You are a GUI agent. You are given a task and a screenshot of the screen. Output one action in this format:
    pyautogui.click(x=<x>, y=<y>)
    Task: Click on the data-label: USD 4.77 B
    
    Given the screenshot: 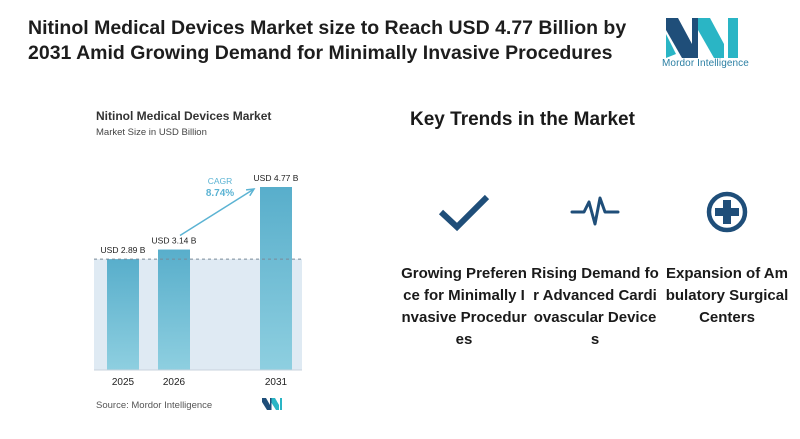 What is the action you would take?
    pyautogui.click(x=276, y=178)
    